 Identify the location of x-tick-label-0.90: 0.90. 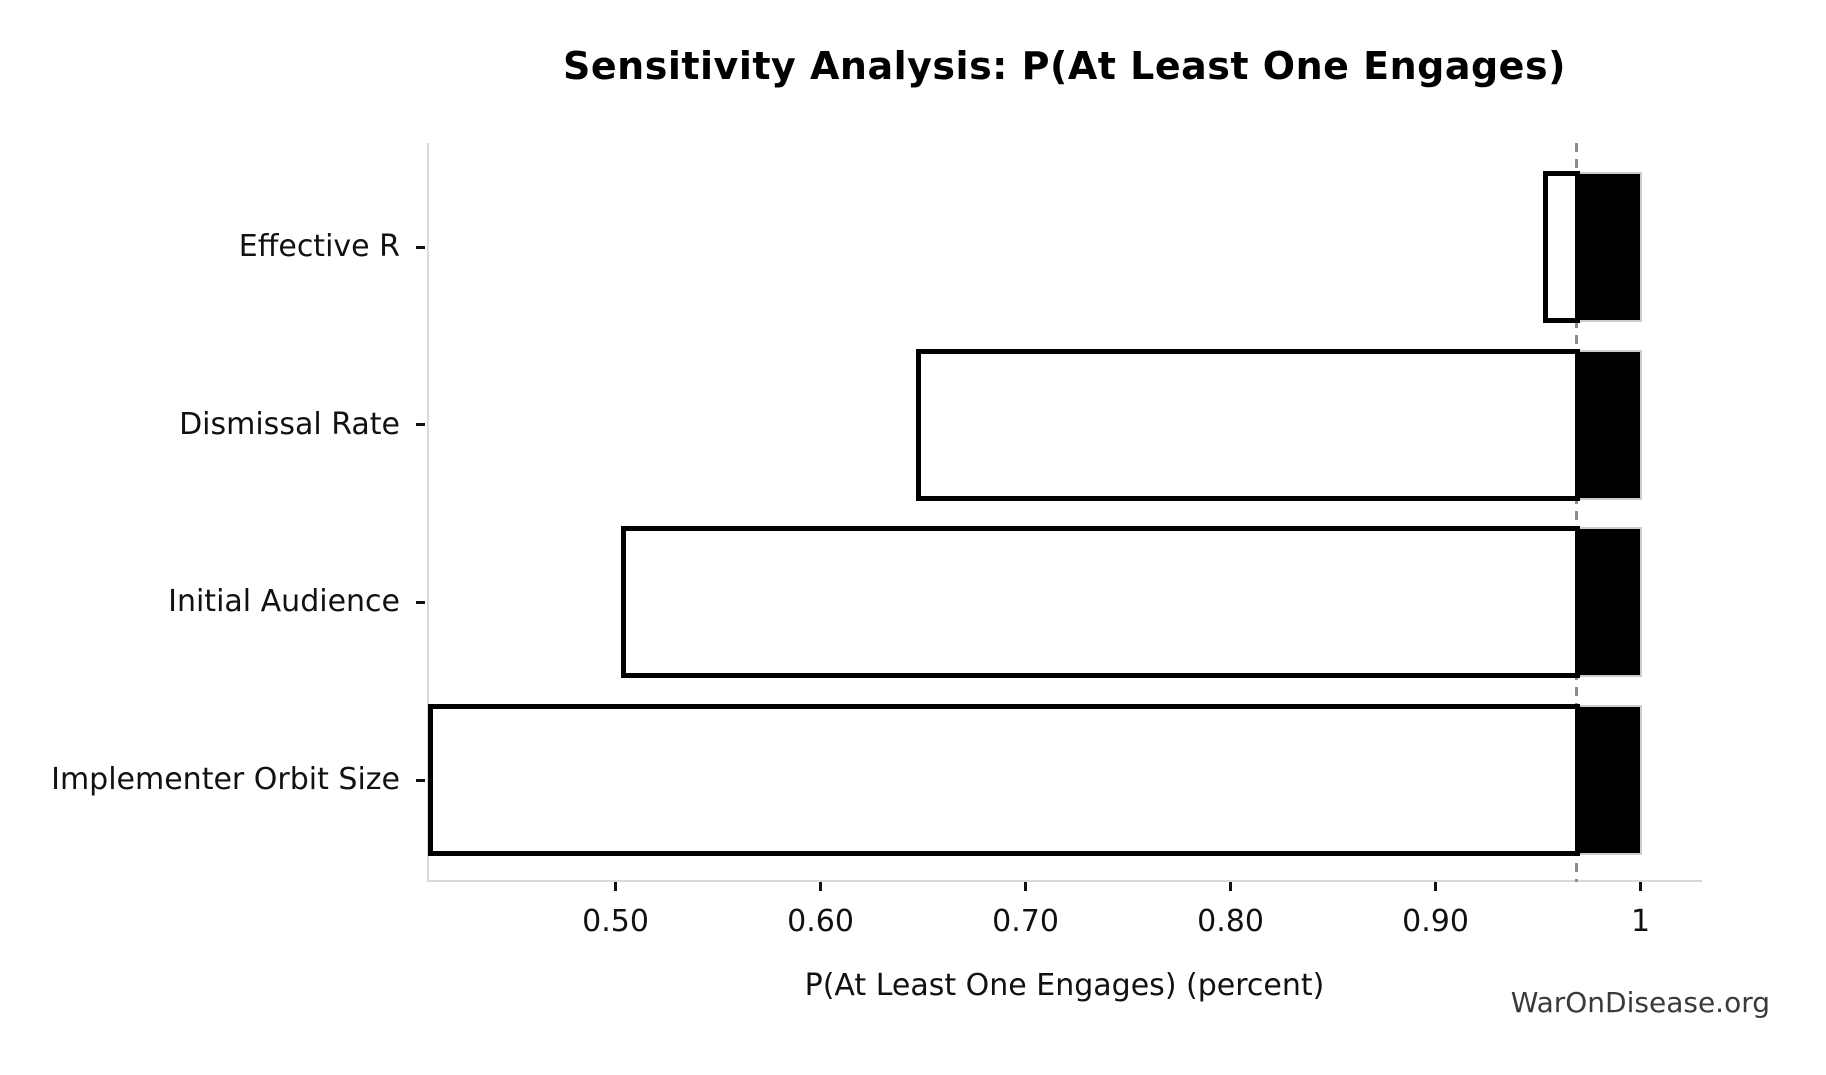
(1435, 921).